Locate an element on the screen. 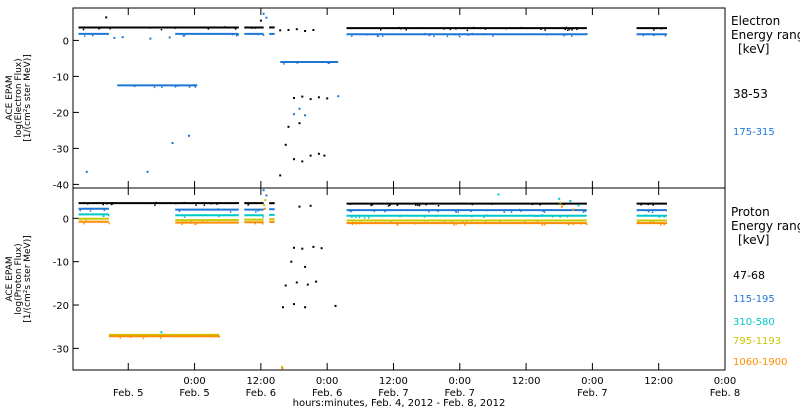 The width and height of the screenshot is (800, 410). proton-ytick-label: 0 is located at coordinates (66, 219).